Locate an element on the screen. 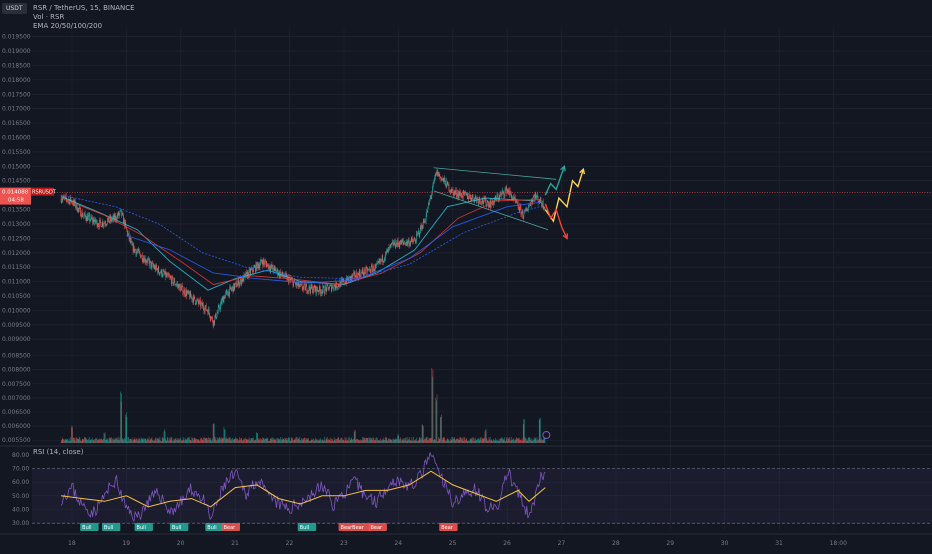 The image size is (932, 554). time-tick-label: 18:00 is located at coordinates (838, 543).